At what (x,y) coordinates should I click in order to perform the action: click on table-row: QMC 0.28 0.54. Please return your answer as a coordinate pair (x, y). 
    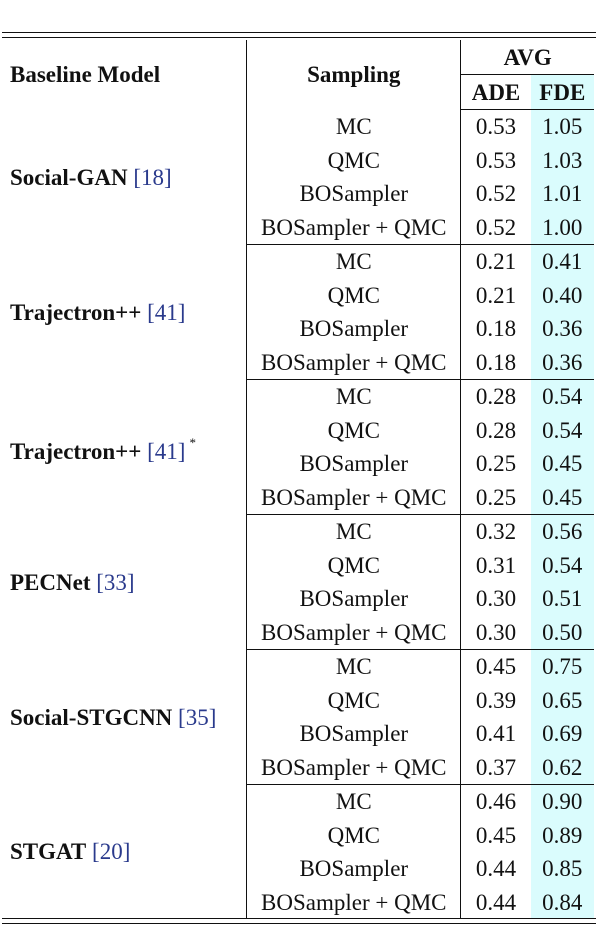
    Looking at the image, I should click on (298, 430).